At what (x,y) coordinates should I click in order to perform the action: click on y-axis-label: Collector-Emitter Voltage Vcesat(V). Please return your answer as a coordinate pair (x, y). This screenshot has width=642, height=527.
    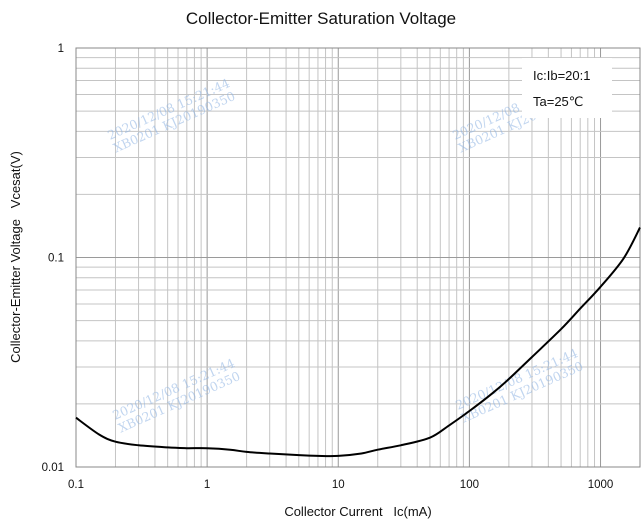
    Looking at the image, I should click on (15, 257).